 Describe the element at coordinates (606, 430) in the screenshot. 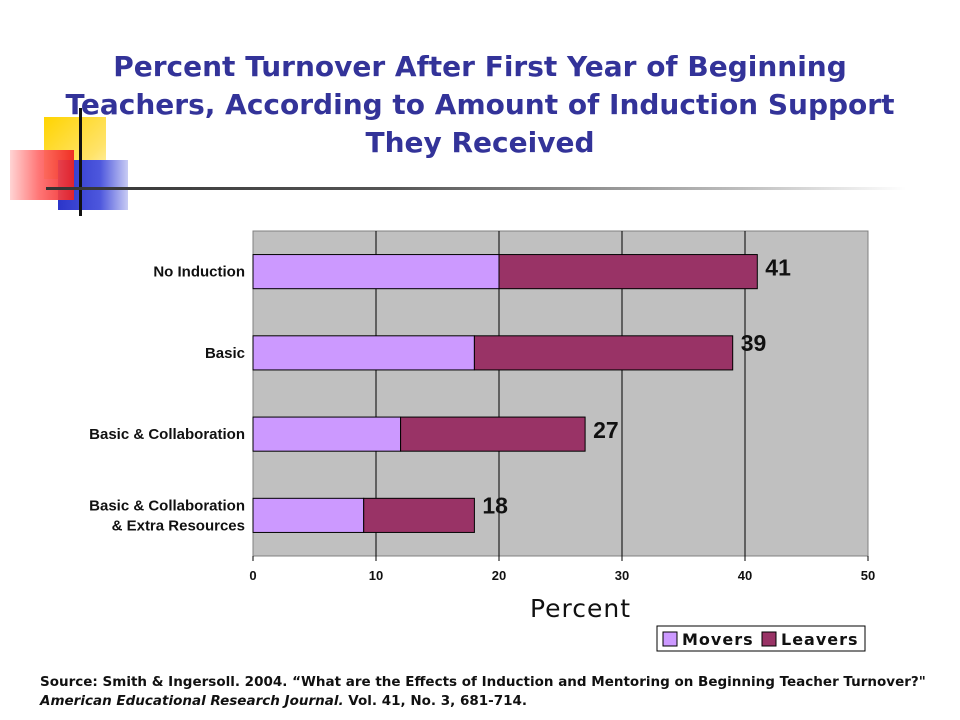

I see `data-label-3: 27` at that location.